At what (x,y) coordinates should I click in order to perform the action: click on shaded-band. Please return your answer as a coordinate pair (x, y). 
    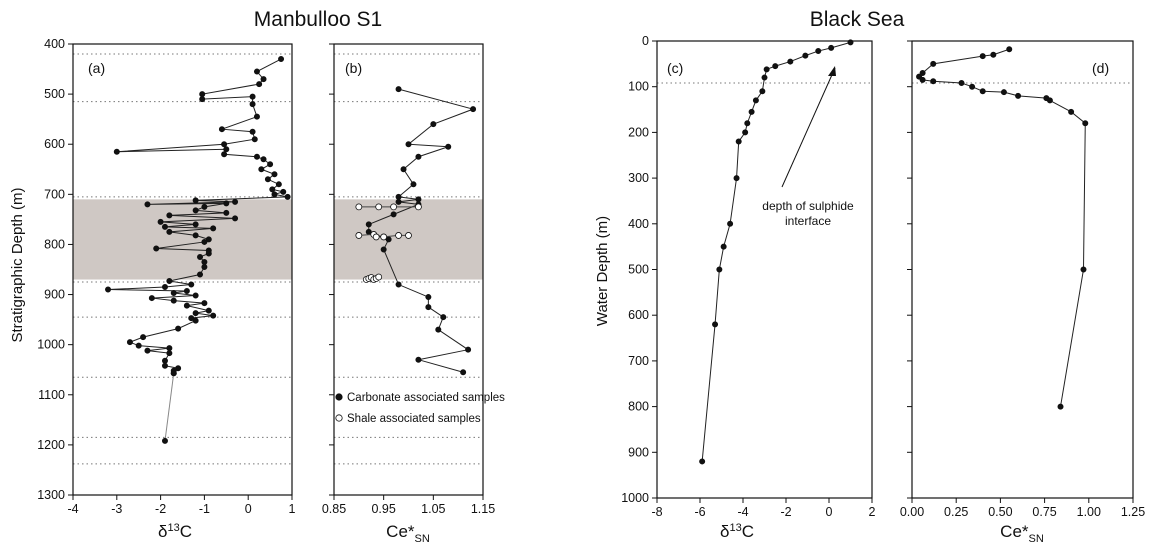
    Looking at the image, I should click on (408, 239).